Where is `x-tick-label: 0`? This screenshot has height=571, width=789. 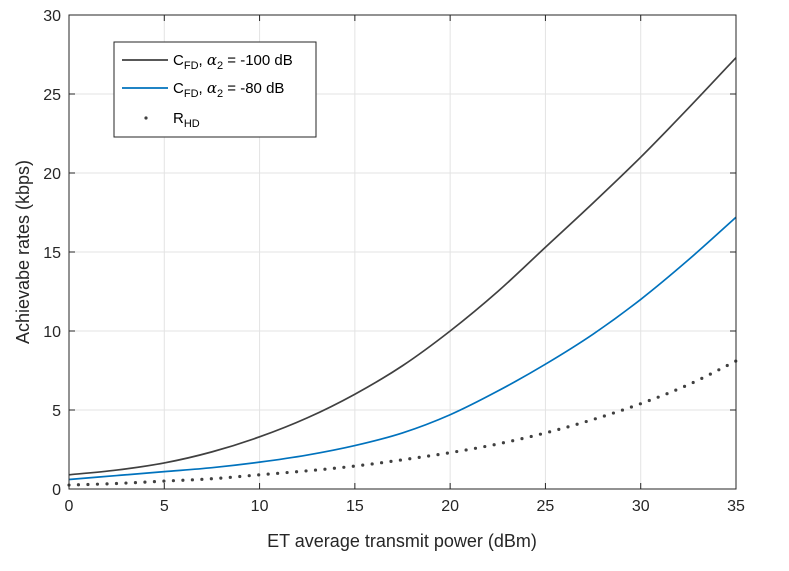
x-tick-label: 0 is located at coordinates (69, 506).